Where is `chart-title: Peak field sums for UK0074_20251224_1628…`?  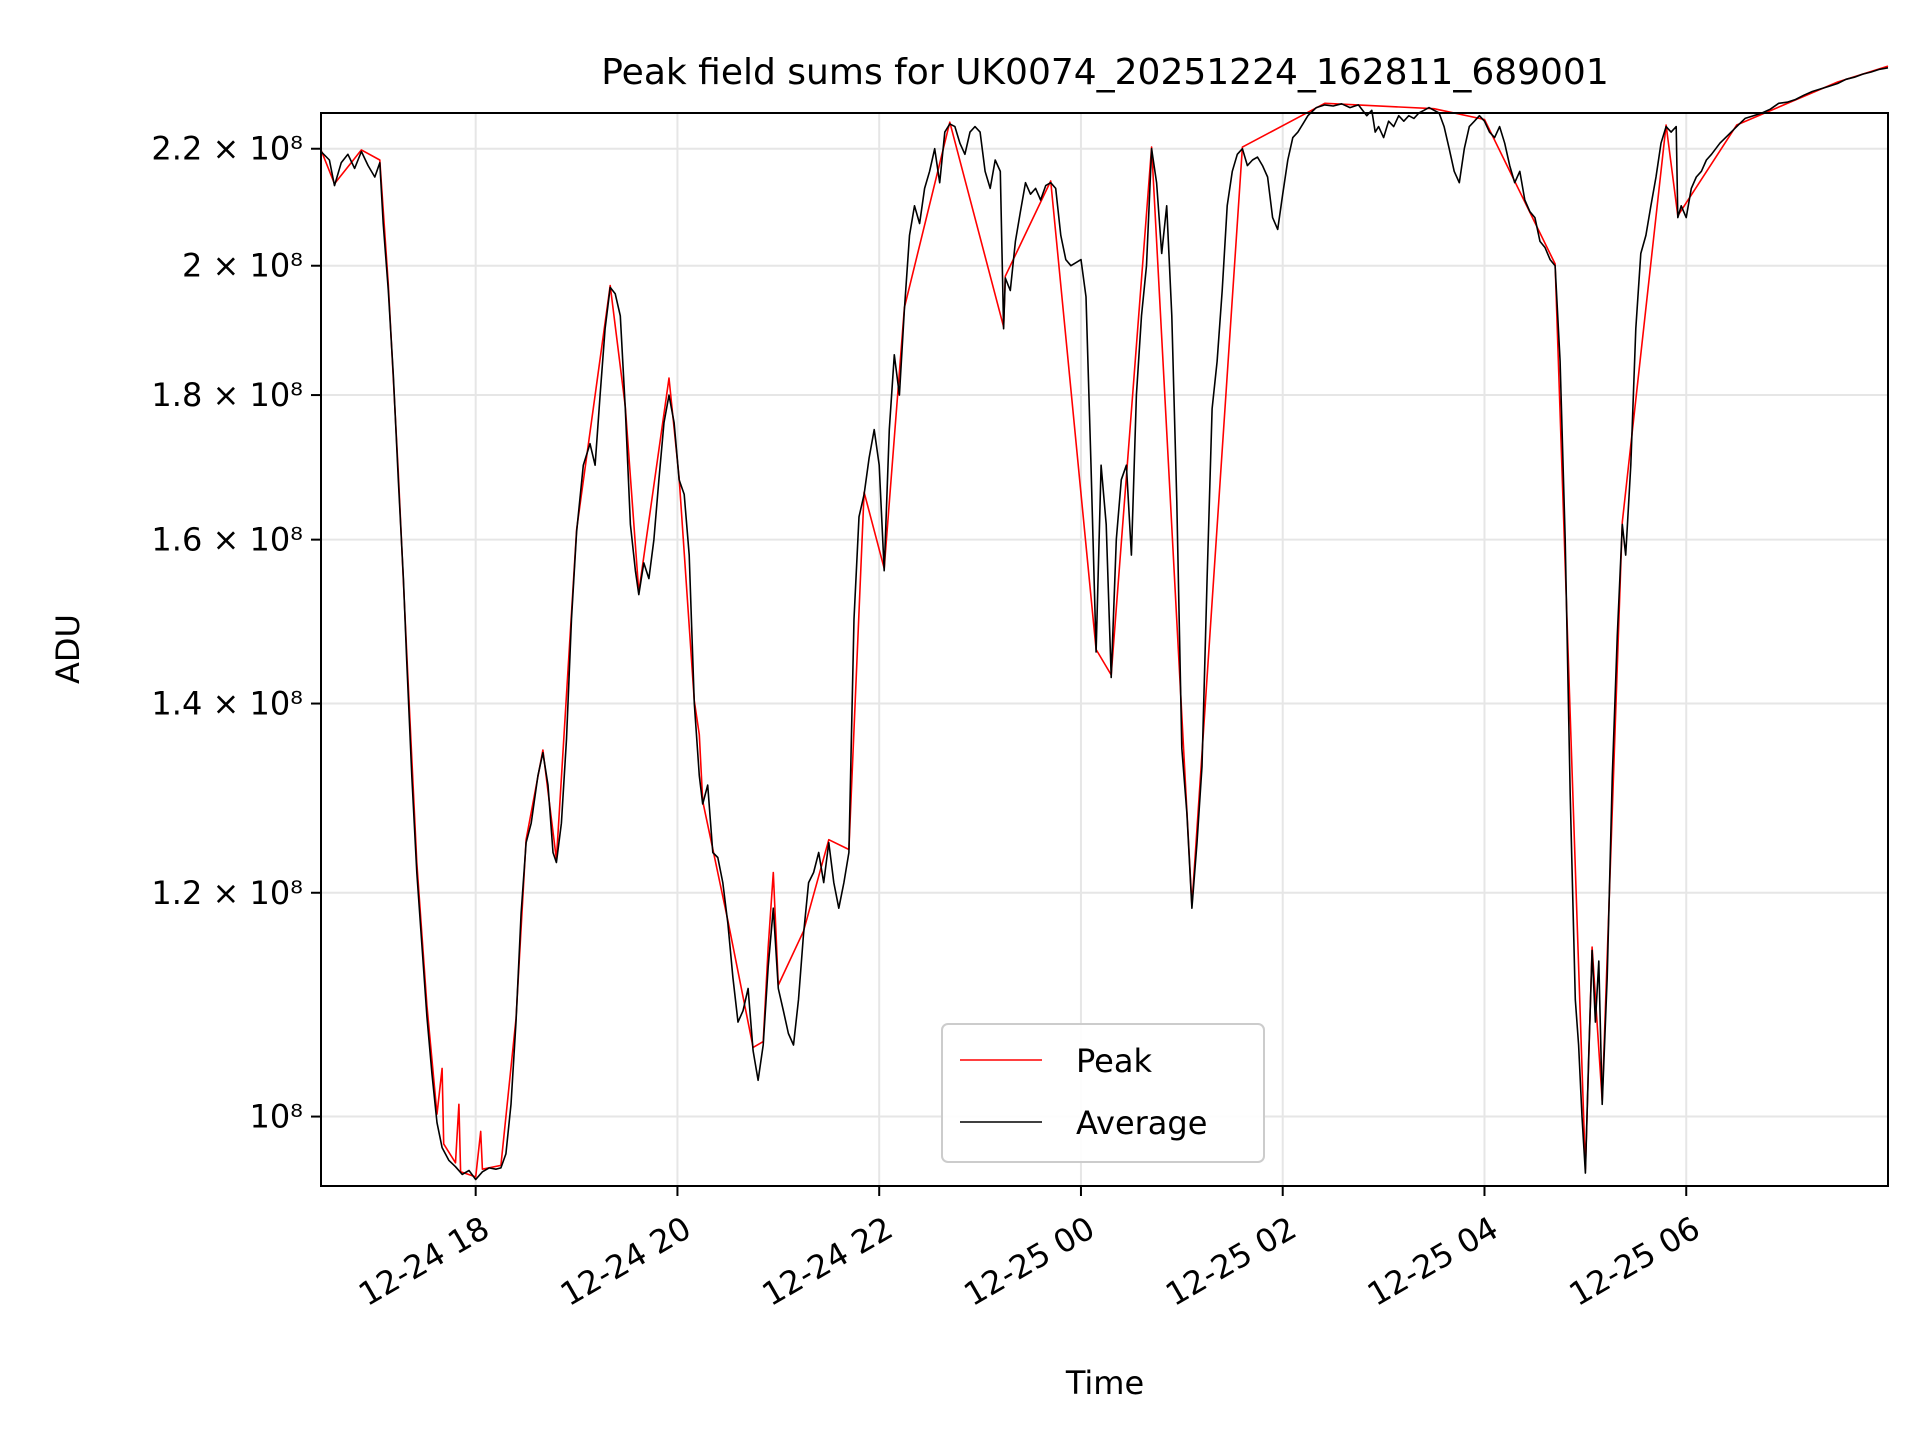 chart-title: Peak field sums for UK0074_20251224_1628… is located at coordinates (1105, 72).